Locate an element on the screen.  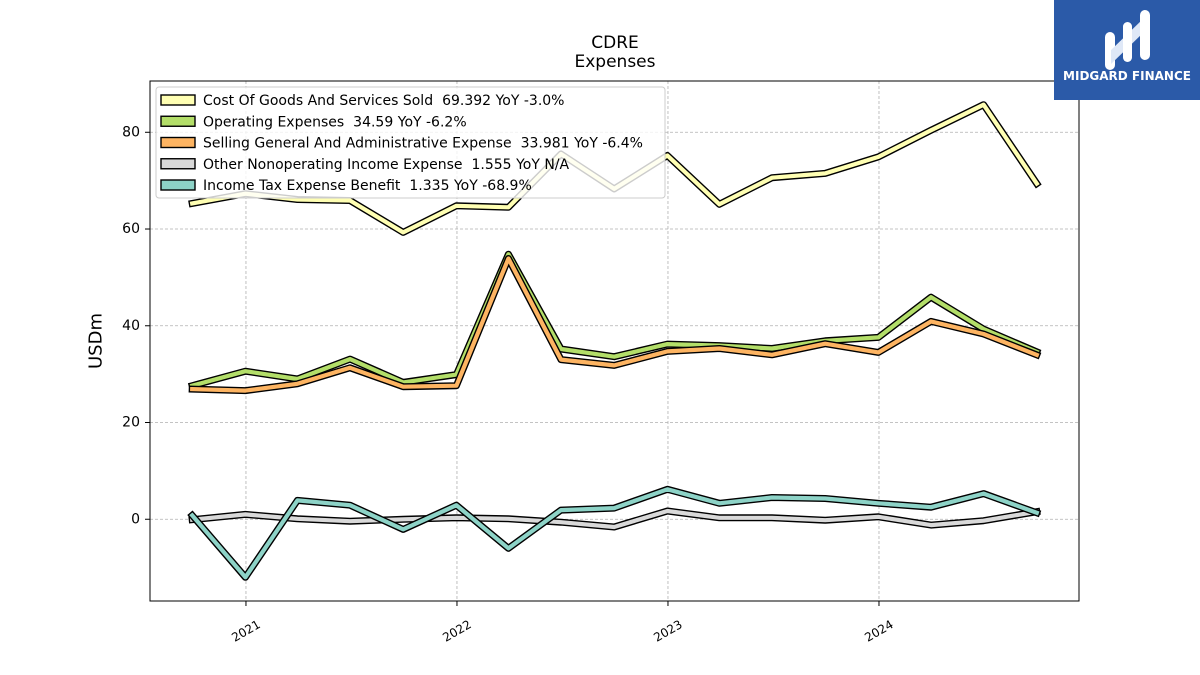
series-operating-expenses is located at coordinates (614, 320).